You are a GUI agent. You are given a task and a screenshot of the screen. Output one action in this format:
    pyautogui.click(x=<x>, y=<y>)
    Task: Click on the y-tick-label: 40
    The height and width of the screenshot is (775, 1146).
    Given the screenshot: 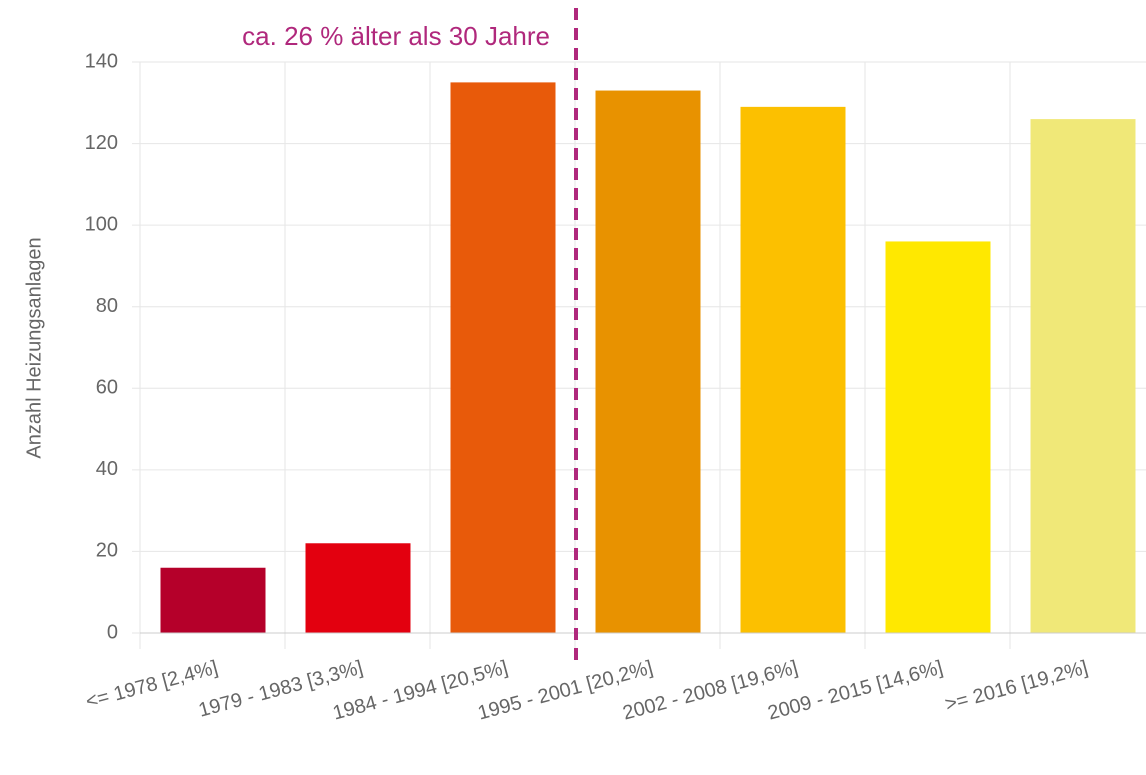 What is the action you would take?
    pyautogui.click(x=107, y=469)
    